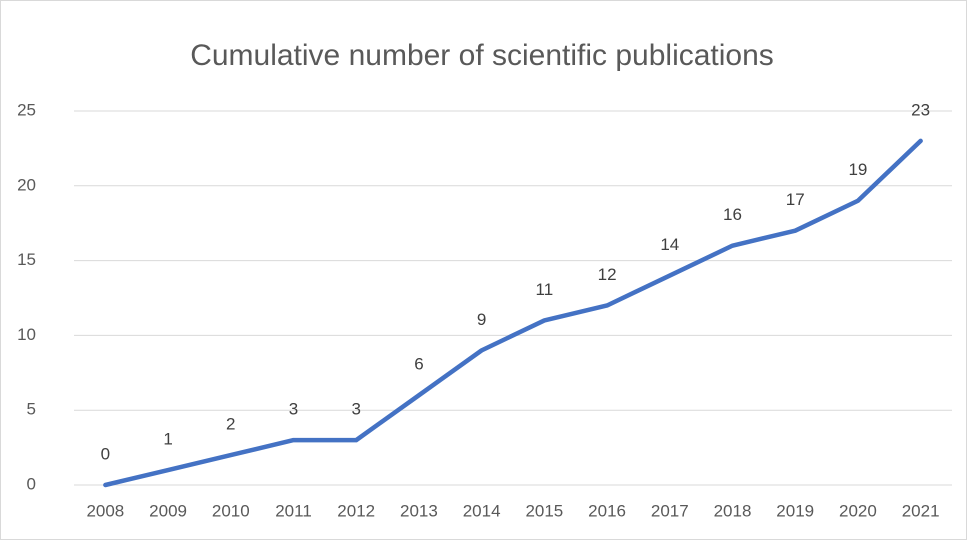  What do you see at coordinates (544, 510) in the screenshot?
I see `x-tick-label: 2015` at bounding box center [544, 510].